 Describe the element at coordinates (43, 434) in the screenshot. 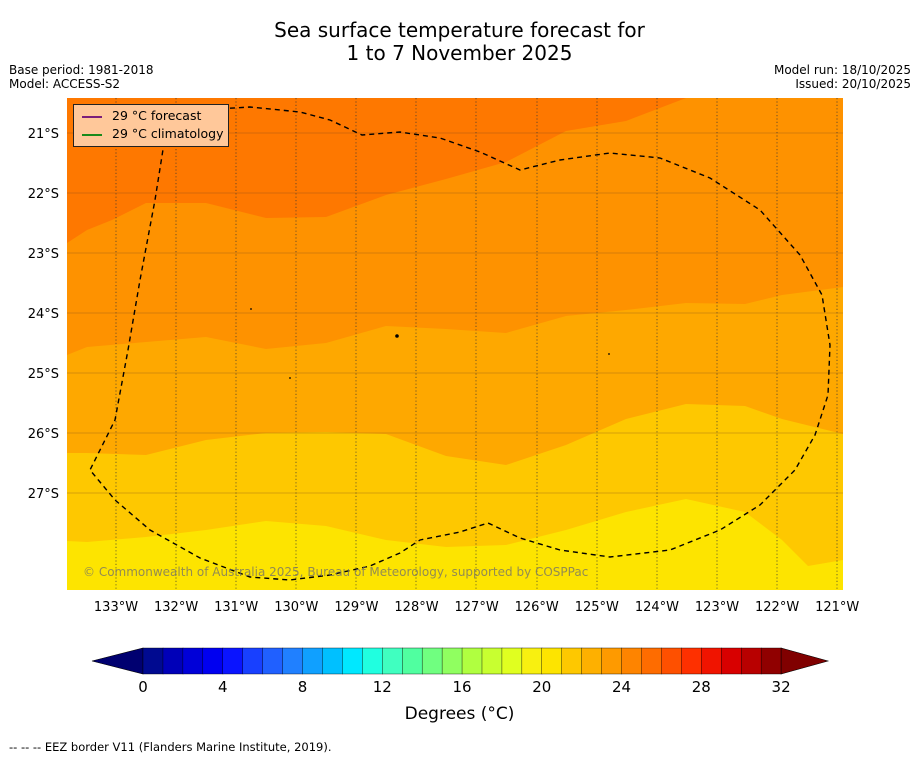

I see `latitude-label: 26°S` at that location.